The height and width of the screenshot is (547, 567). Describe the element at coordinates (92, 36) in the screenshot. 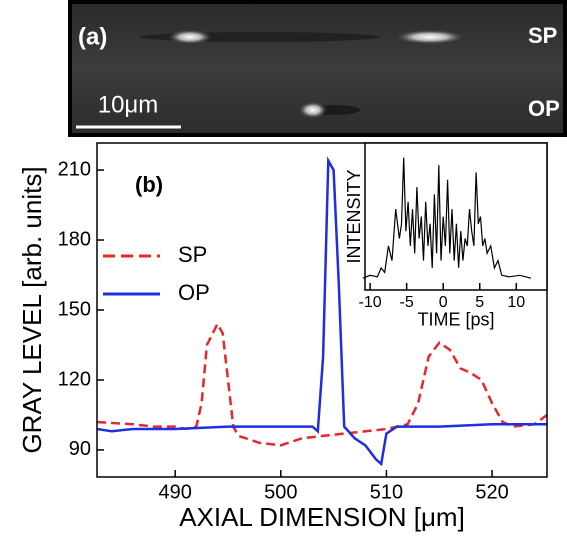

I see `panel-label: (a)` at that location.